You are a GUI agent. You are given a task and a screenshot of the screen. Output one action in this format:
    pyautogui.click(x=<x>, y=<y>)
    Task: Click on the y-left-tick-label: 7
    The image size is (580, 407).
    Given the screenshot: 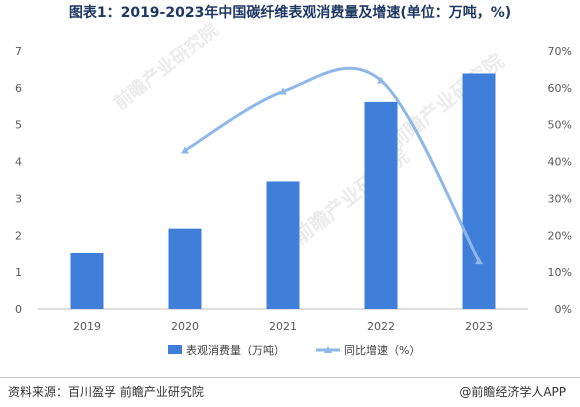 What is the action you would take?
    pyautogui.click(x=18, y=51)
    